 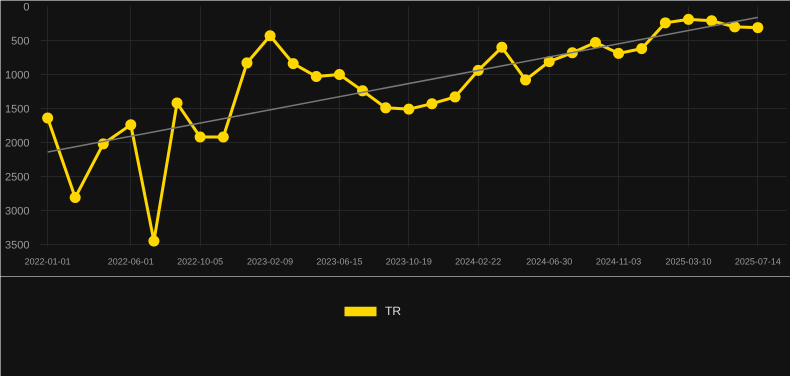 What do you see at coordinates (26, 8) in the screenshot?
I see `y-tick-label: 0` at bounding box center [26, 8].